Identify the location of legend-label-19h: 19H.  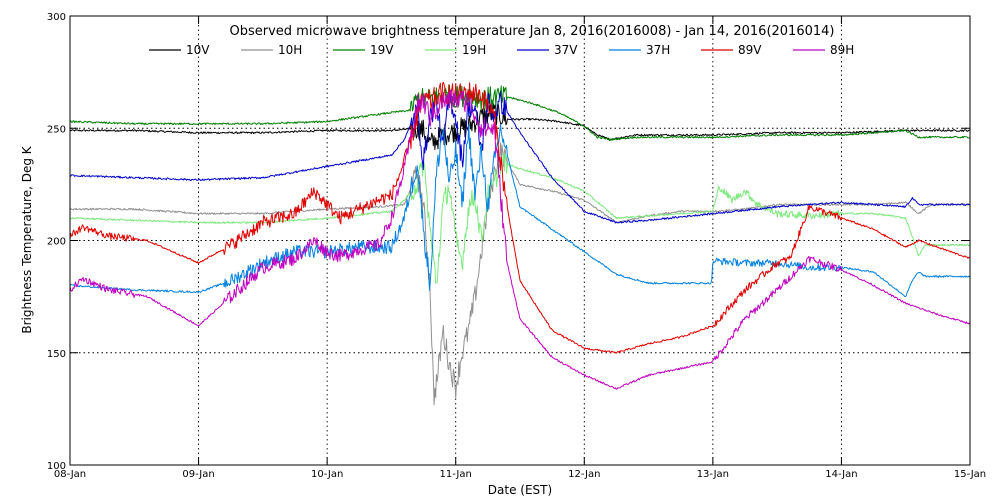
(474, 50).